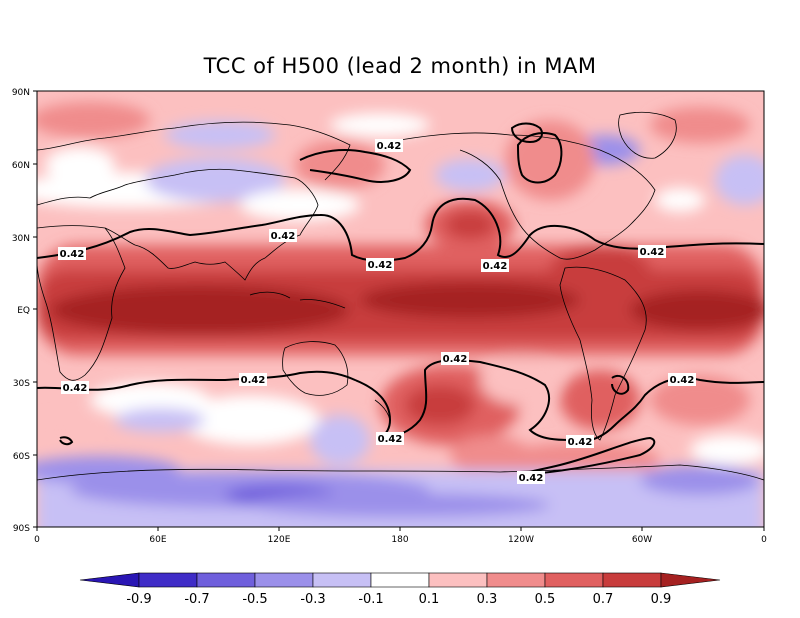  I want to click on colorbar-min-triangle, so click(109, 580).